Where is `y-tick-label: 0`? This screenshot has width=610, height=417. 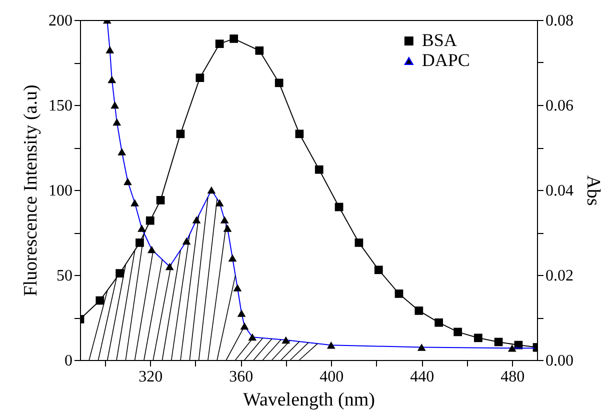
y-tick-label: 0 is located at coordinates (68, 361).